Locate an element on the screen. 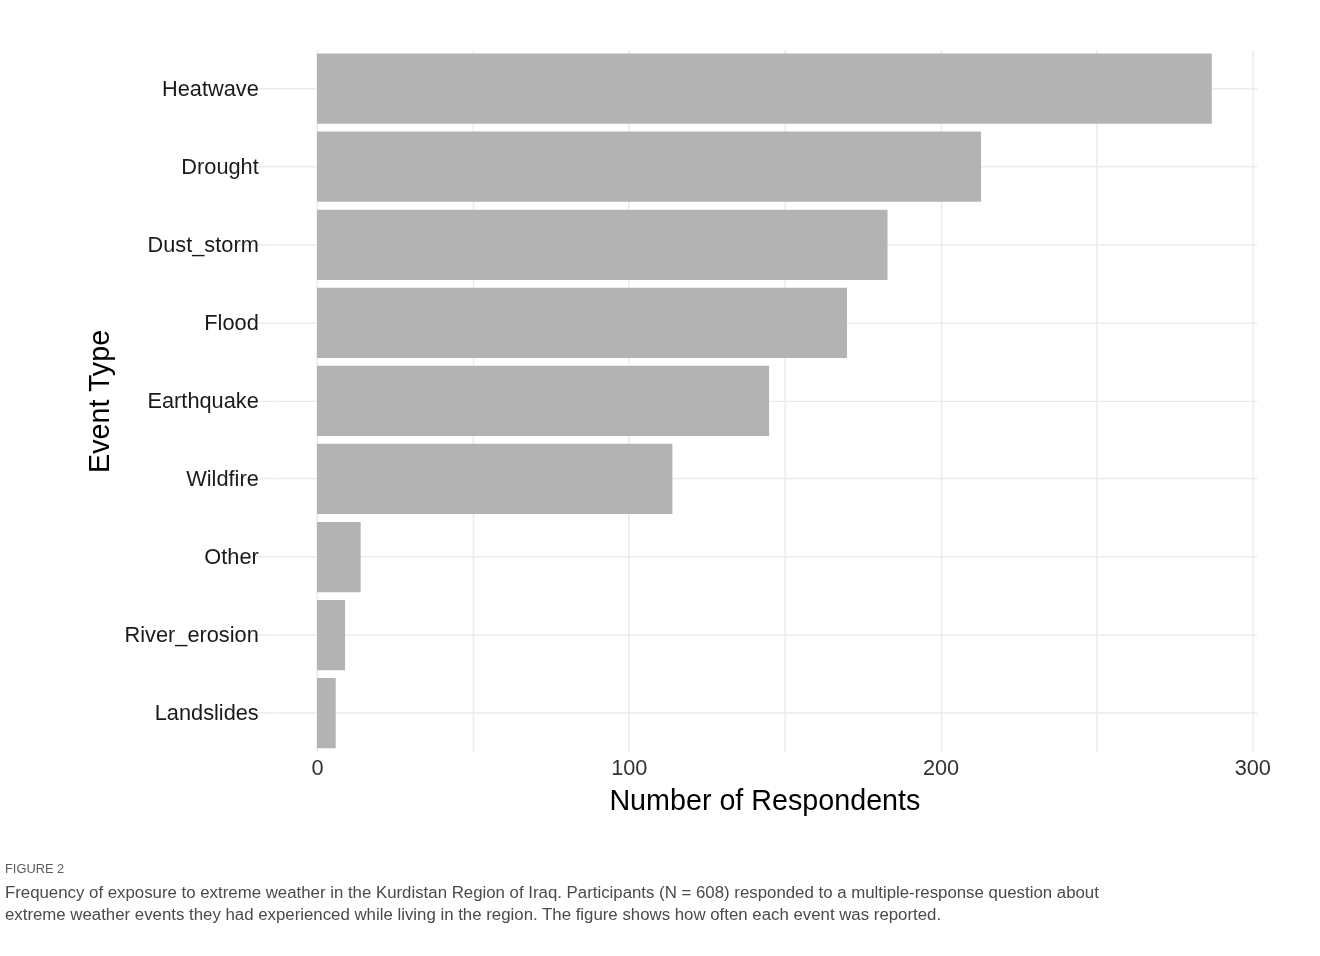 This screenshot has width=1320, height=956. x-axis-title: Number of Respondents is located at coordinates (765, 800).